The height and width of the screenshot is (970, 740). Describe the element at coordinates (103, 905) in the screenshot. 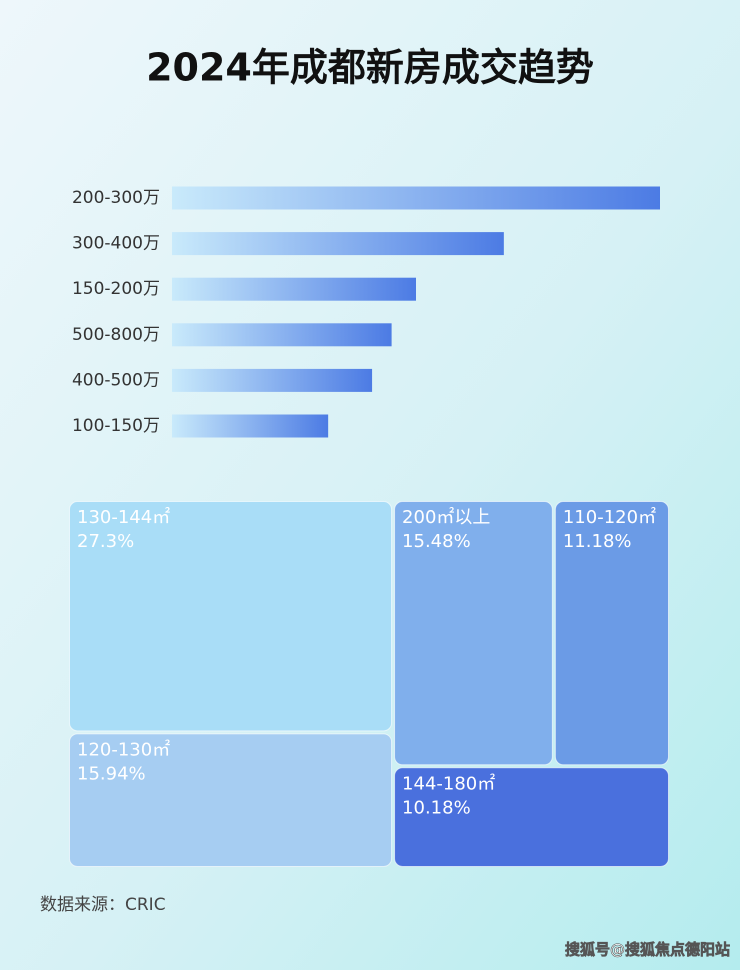

I see `source-note: 数据来源：CRIC` at that location.